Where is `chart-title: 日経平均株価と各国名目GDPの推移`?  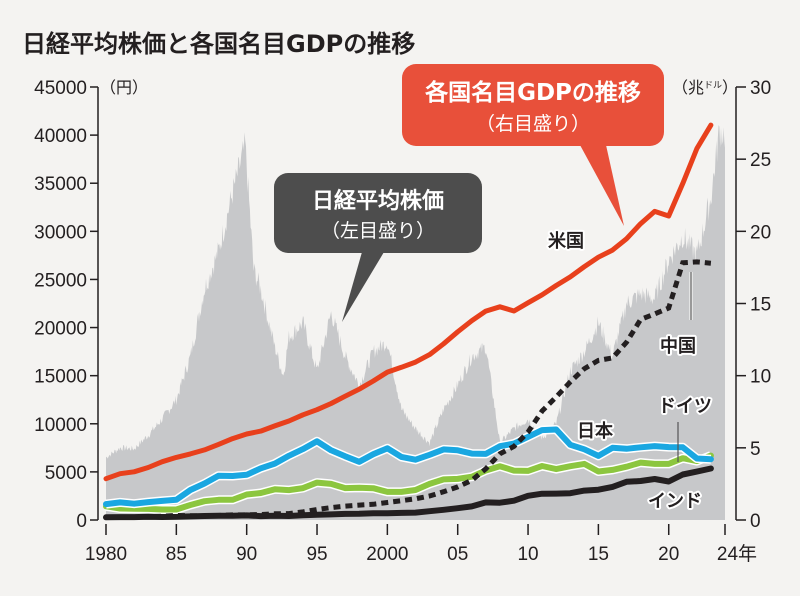 chart-title: 日経平均株価と各国名目GDPの推移 is located at coordinates (219, 44).